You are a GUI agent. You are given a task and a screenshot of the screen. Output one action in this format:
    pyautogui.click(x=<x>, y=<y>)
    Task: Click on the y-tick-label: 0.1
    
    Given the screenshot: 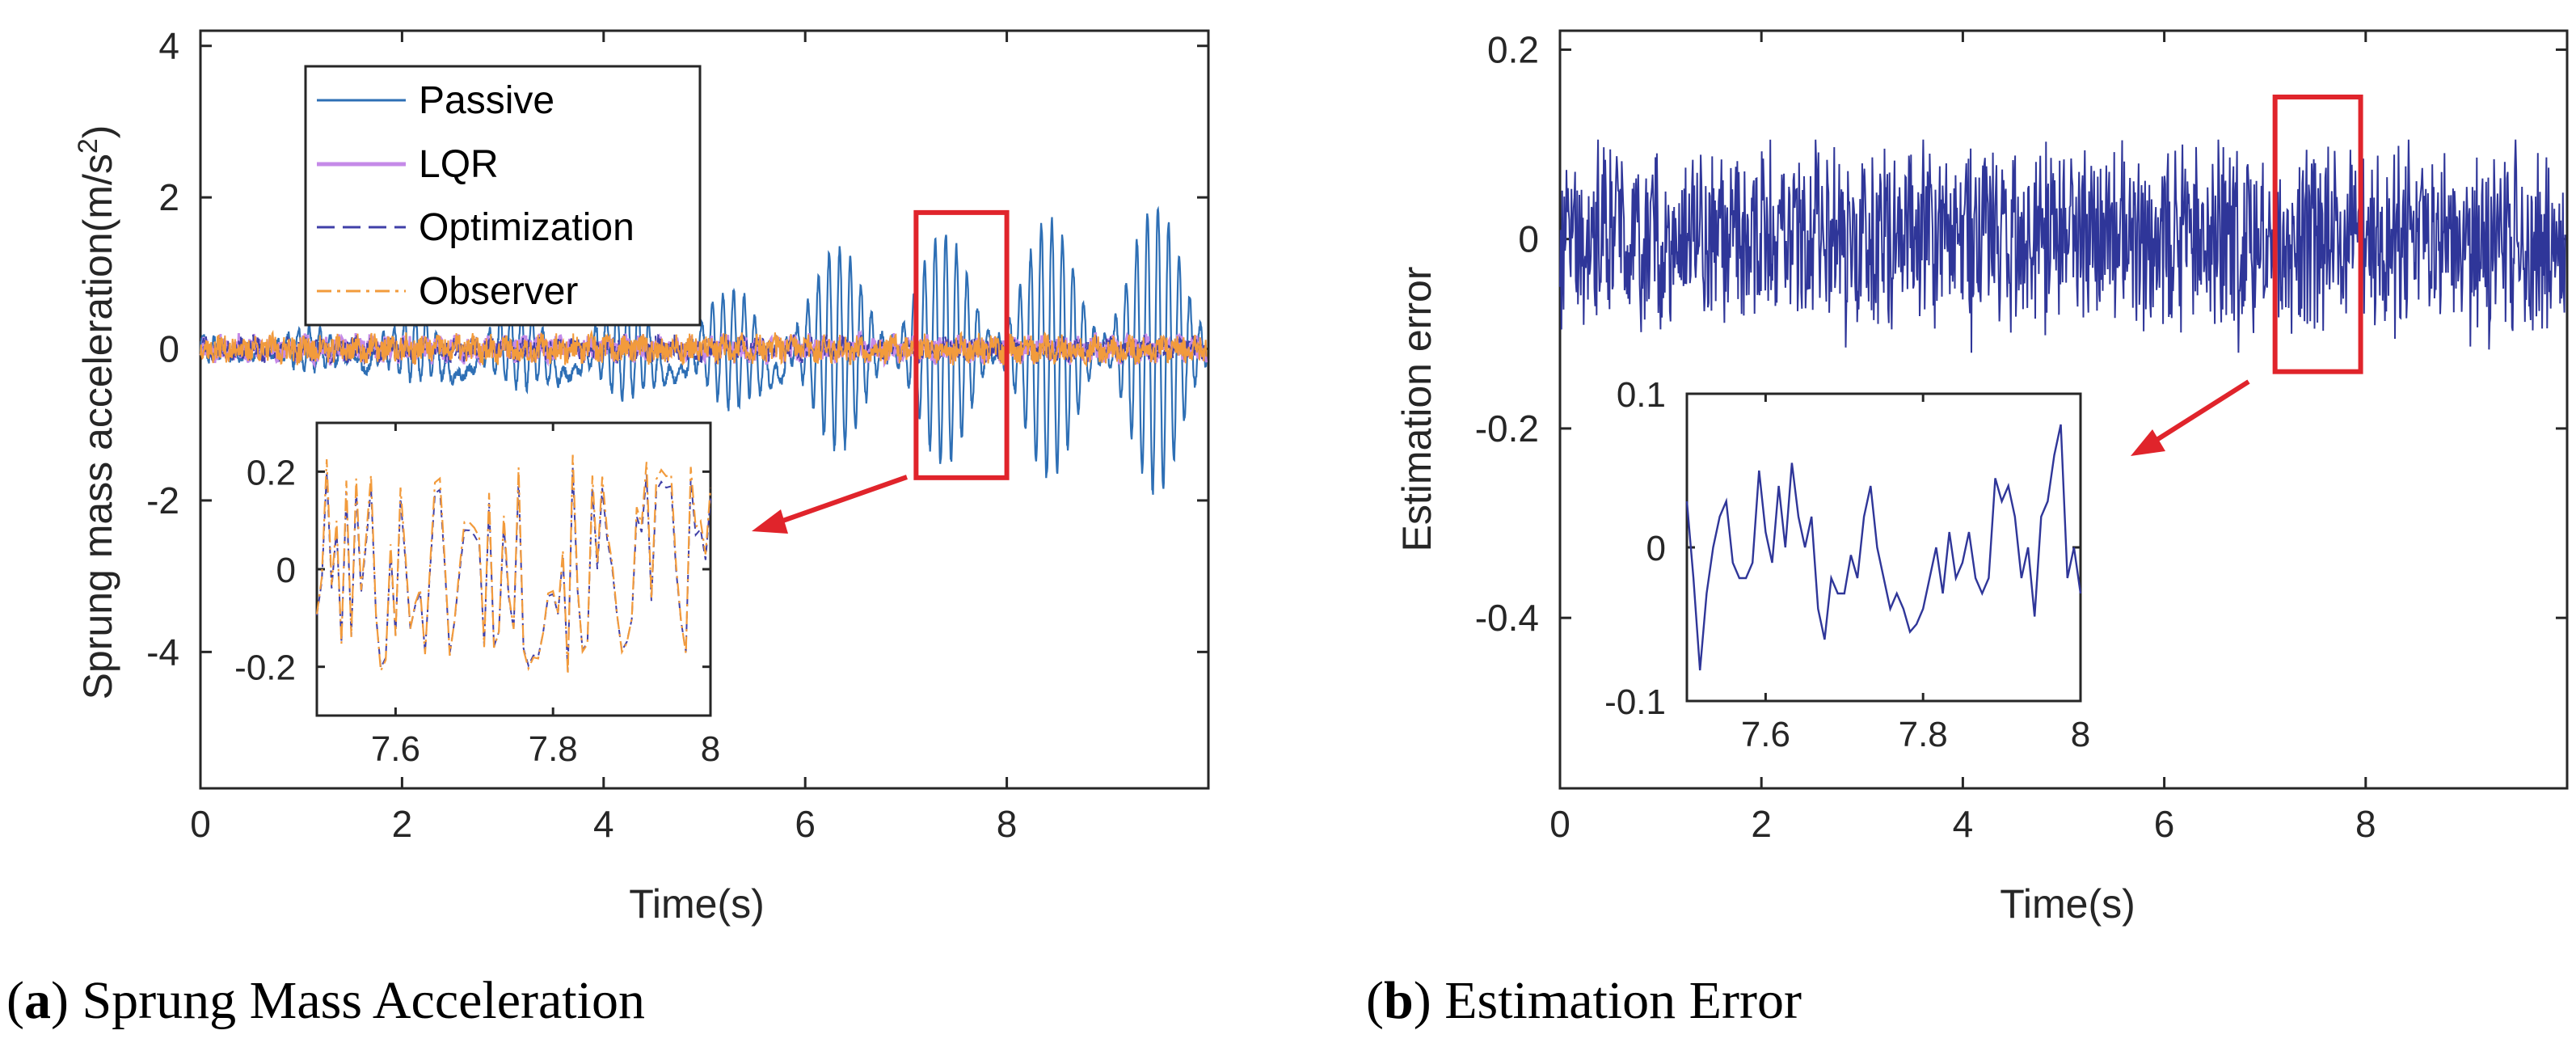 What is the action you would take?
    pyautogui.click(x=1641, y=395)
    